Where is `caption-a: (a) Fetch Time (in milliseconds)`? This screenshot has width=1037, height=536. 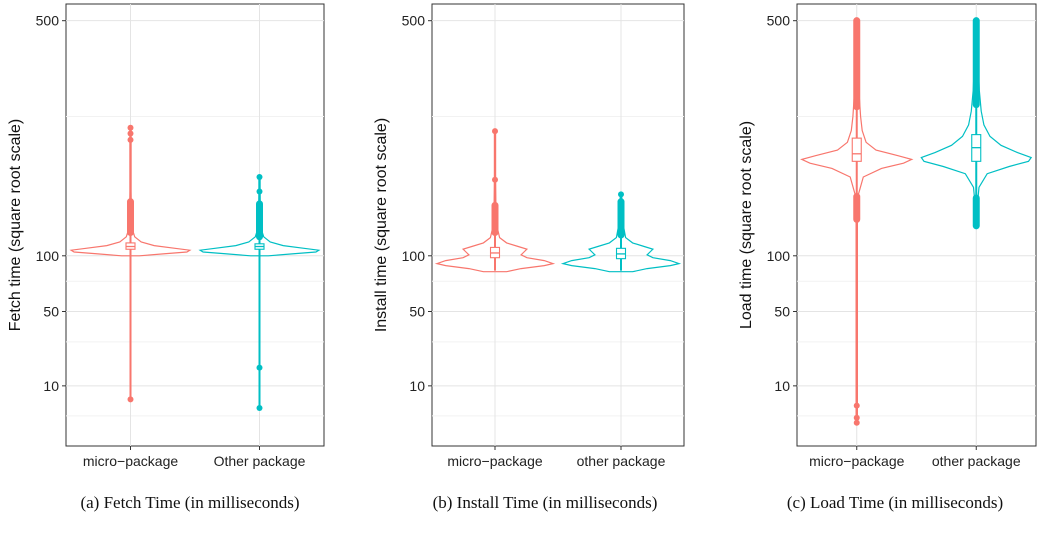 caption-a: (a) Fetch Time (in milliseconds) is located at coordinates (190, 502).